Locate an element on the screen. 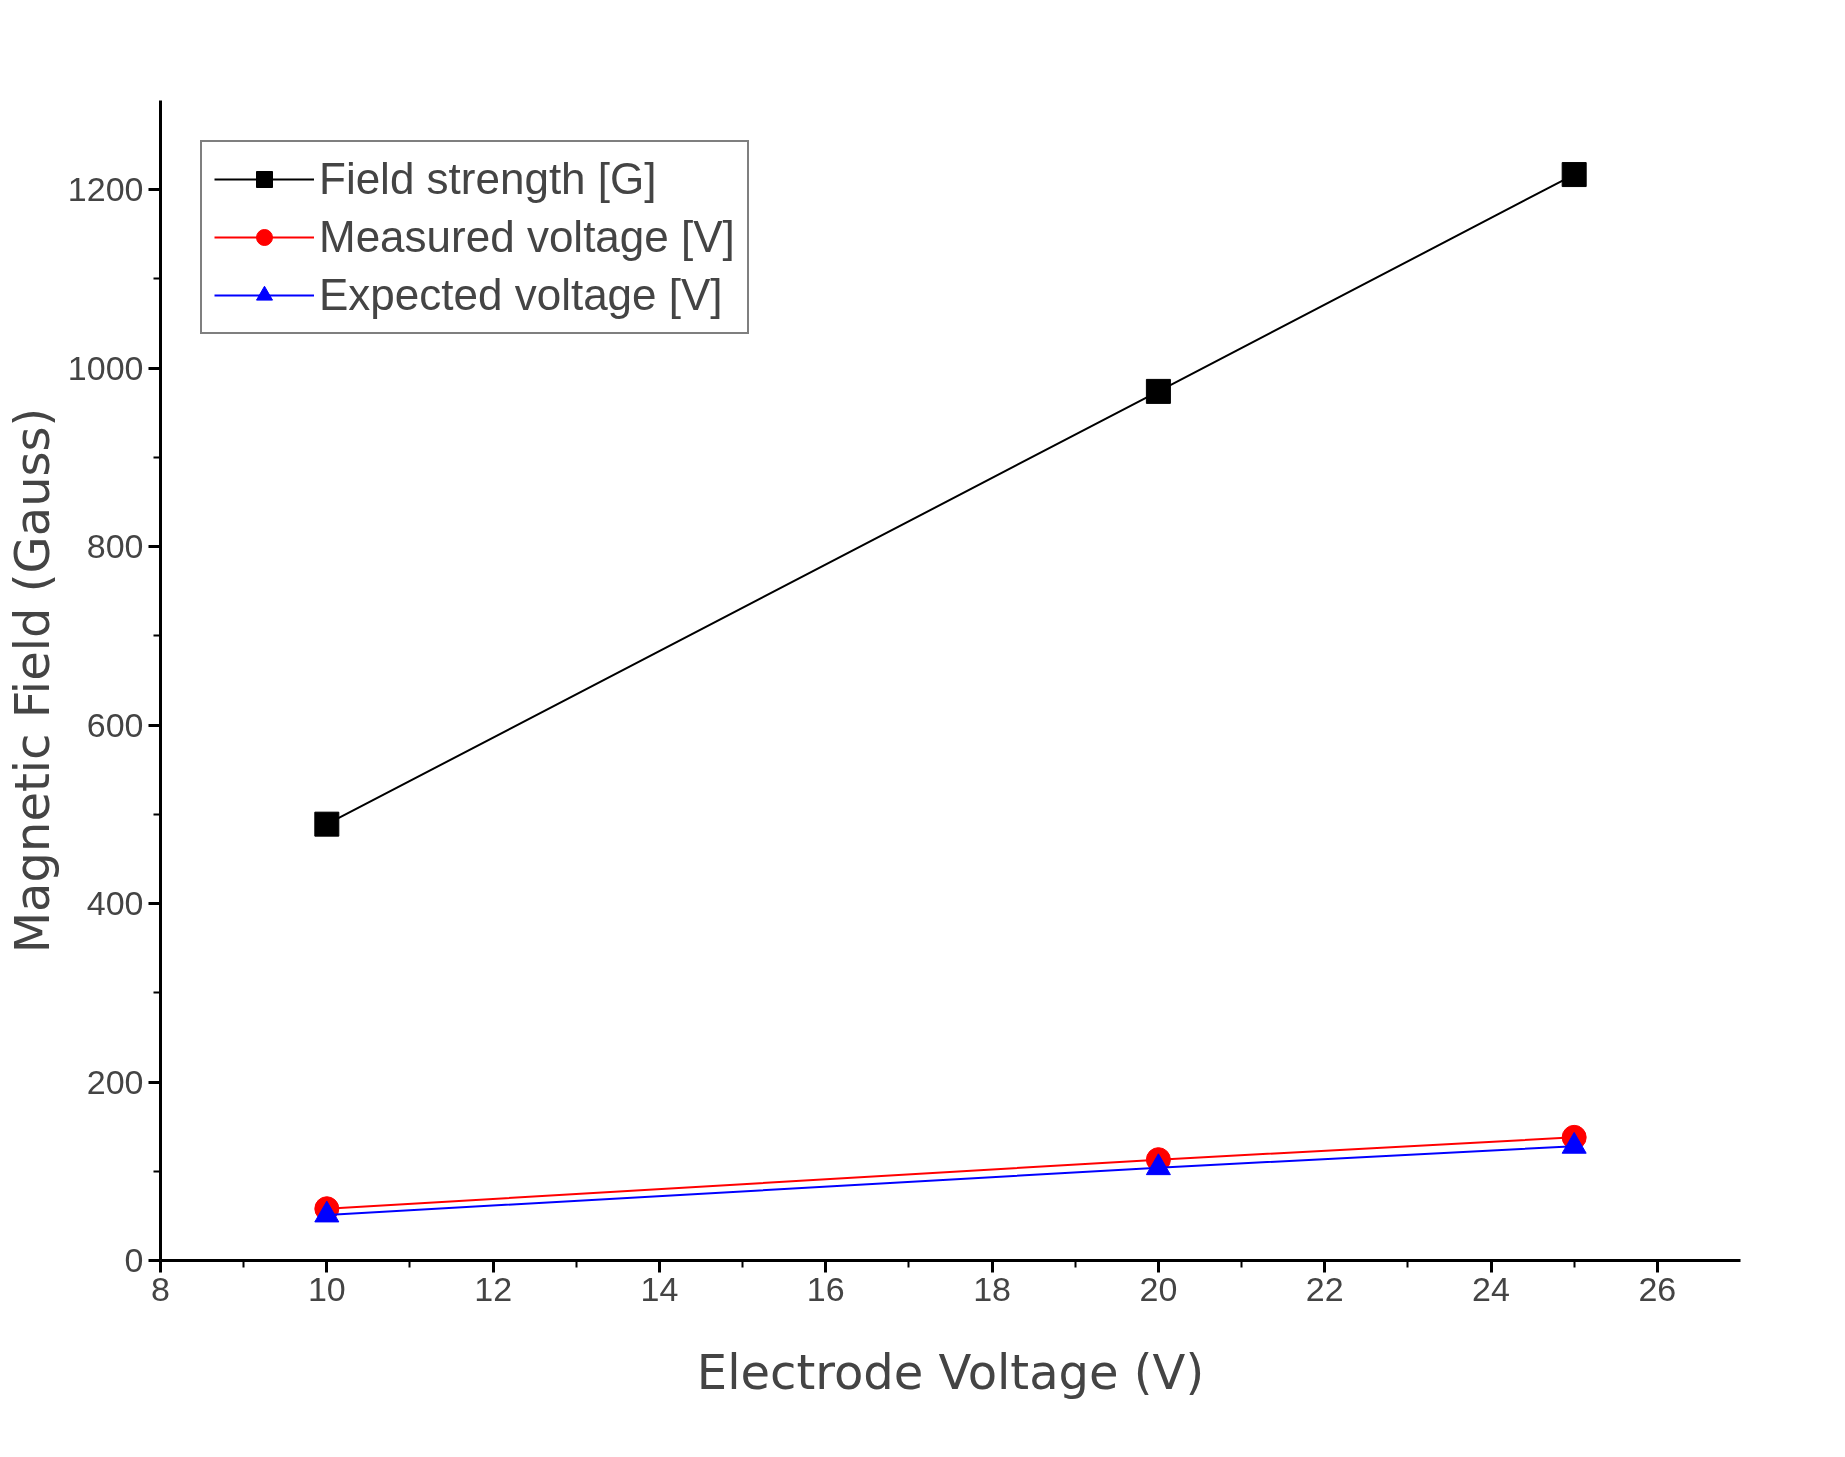  x-tick-label: 22 is located at coordinates (1324, 1288).